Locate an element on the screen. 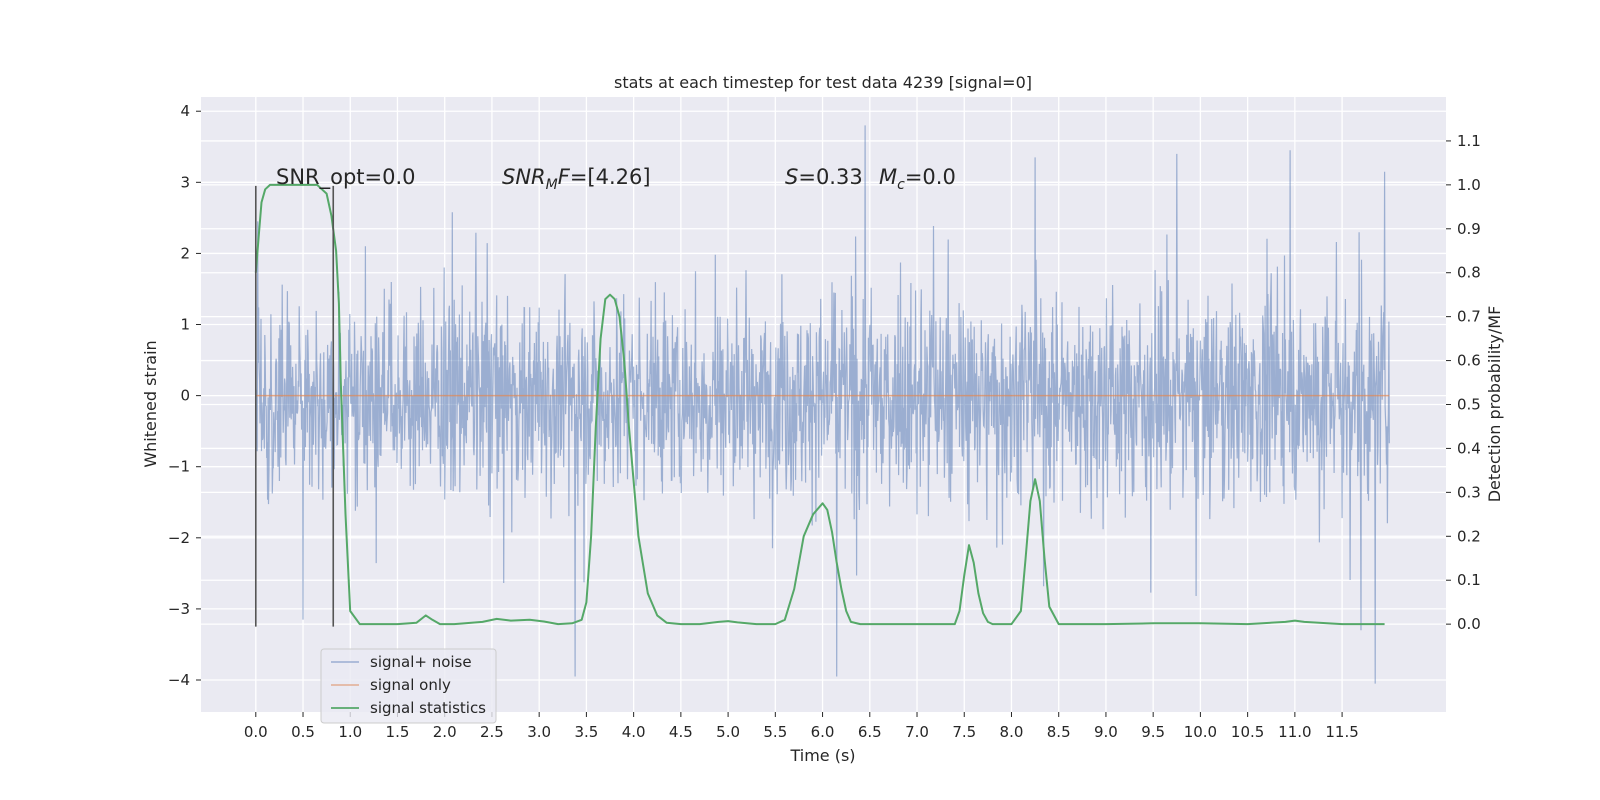  y2-tick-label: 0.8 is located at coordinates (1469, 273).